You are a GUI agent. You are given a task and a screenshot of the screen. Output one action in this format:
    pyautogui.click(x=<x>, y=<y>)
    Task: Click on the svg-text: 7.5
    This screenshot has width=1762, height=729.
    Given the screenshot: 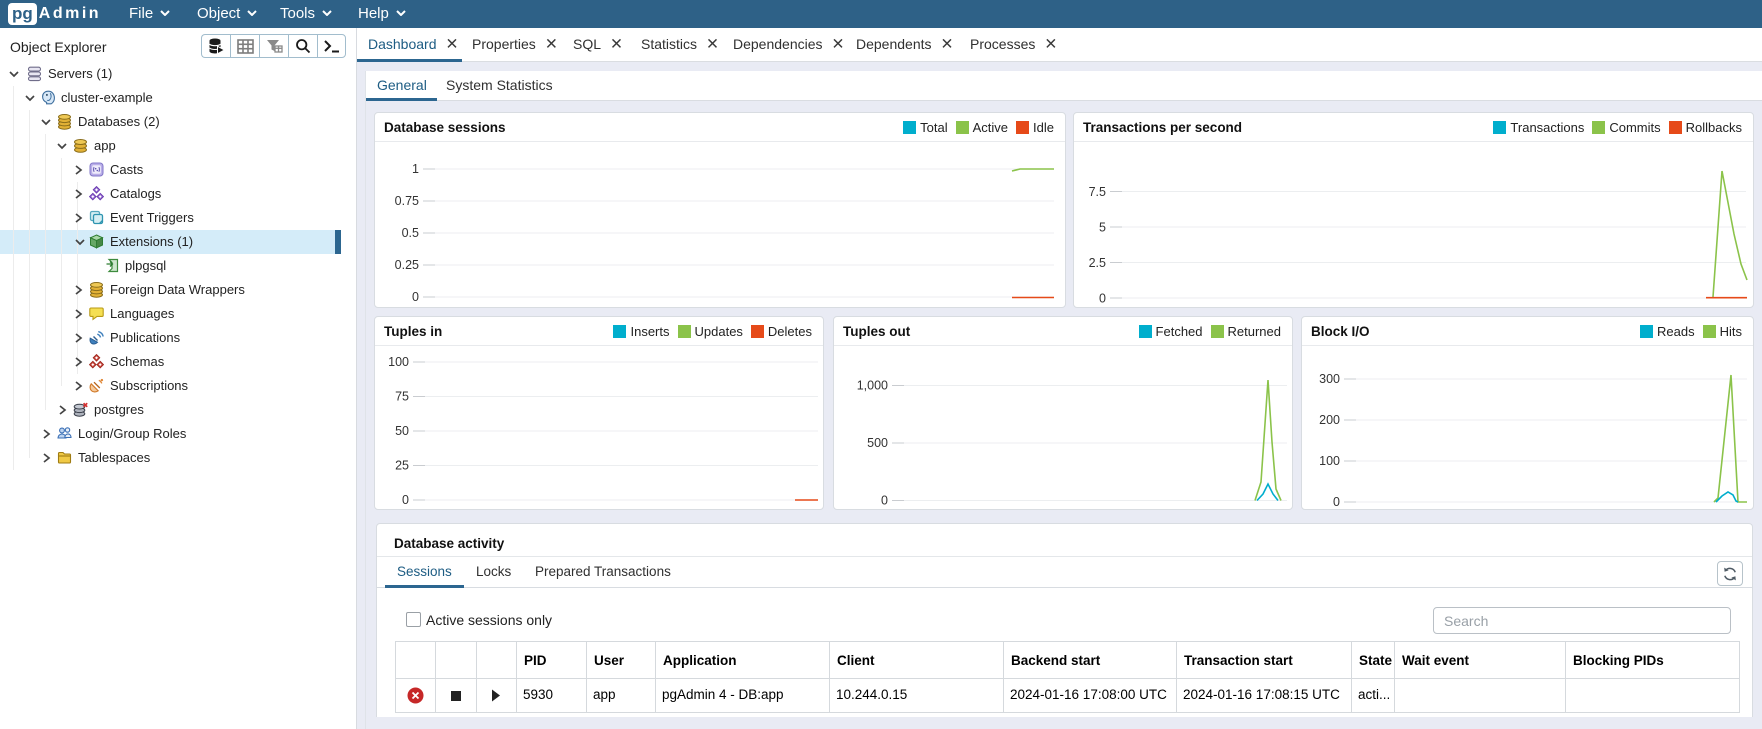 What is the action you would take?
    pyautogui.click(x=1097, y=192)
    